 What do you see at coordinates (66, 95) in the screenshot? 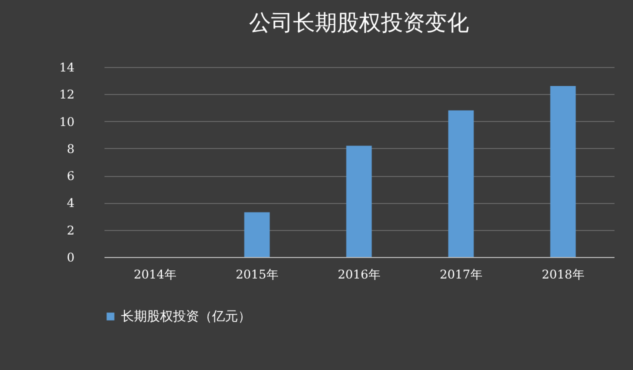
I see `y-tick-label: 12` at bounding box center [66, 95].